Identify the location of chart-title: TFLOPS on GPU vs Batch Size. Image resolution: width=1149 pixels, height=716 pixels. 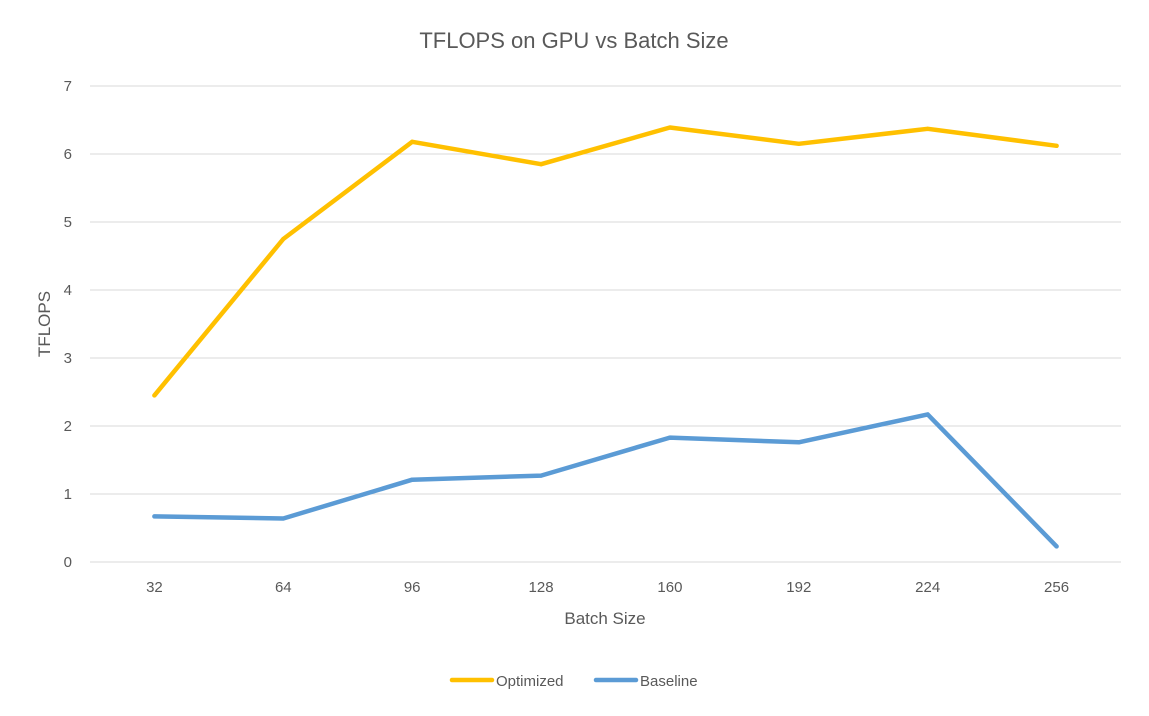
(573, 40).